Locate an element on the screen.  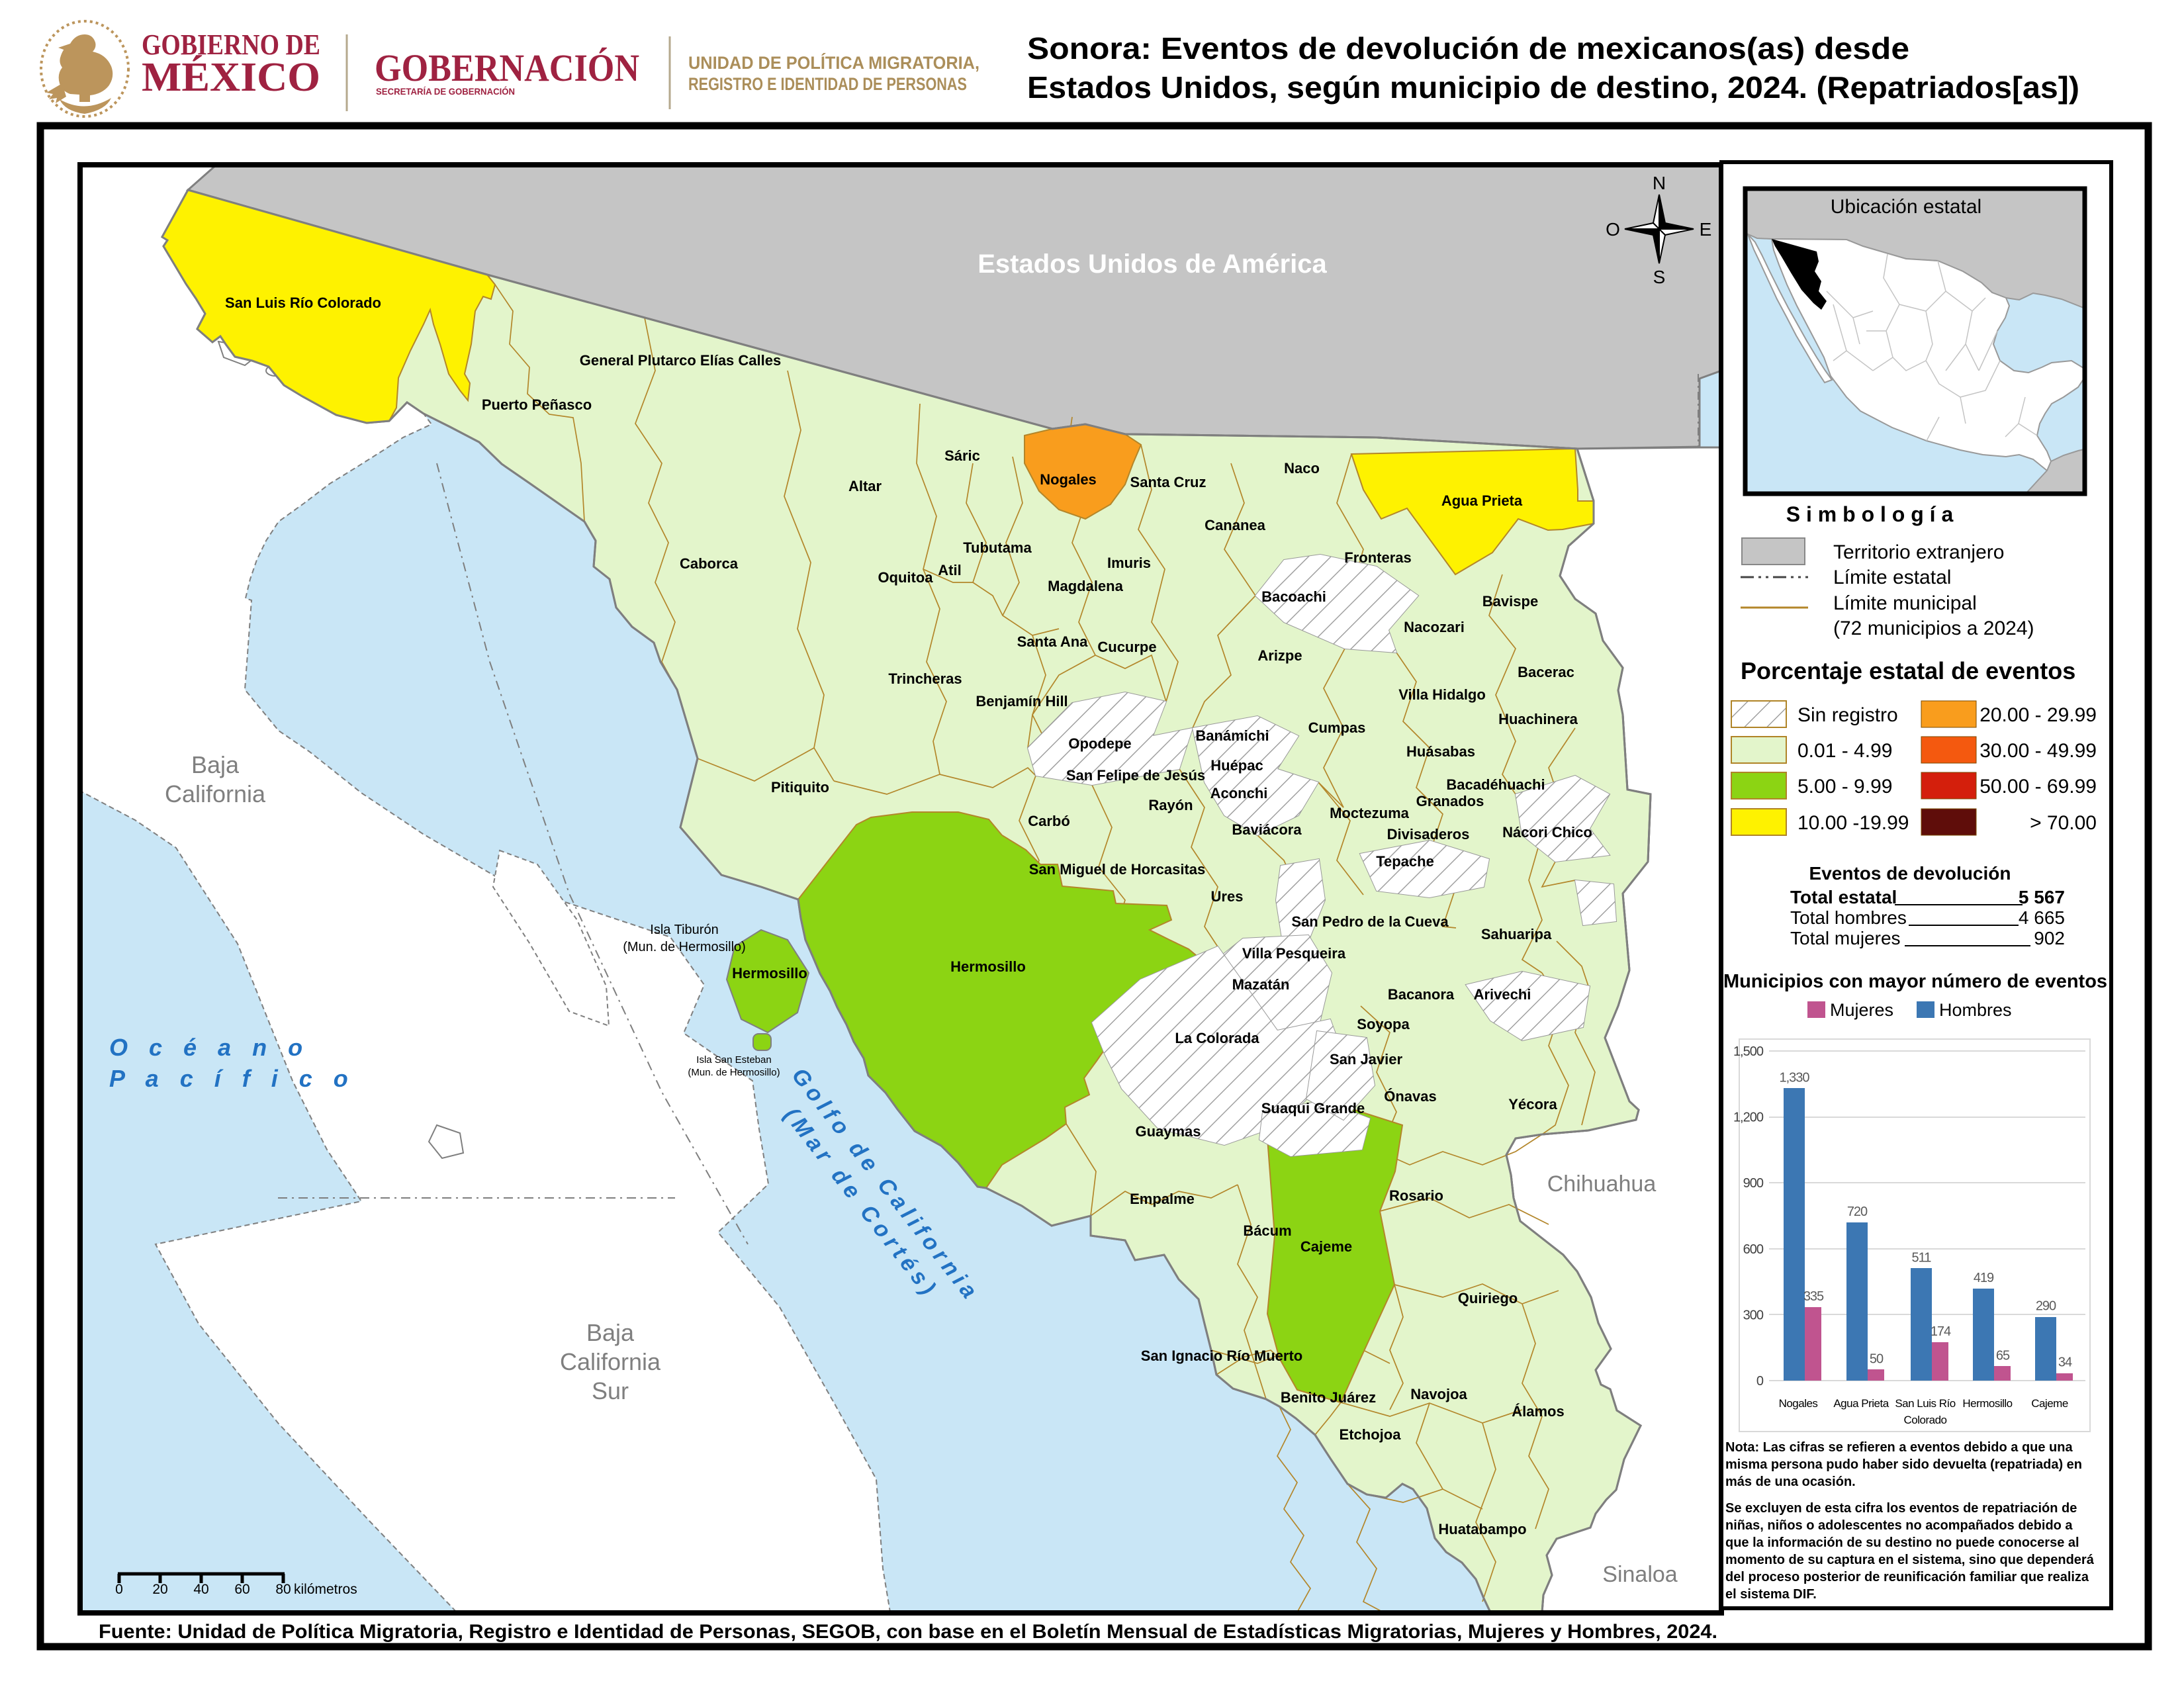
svg-text: San Felipe de Jesús is located at coordinates (1135, 775).